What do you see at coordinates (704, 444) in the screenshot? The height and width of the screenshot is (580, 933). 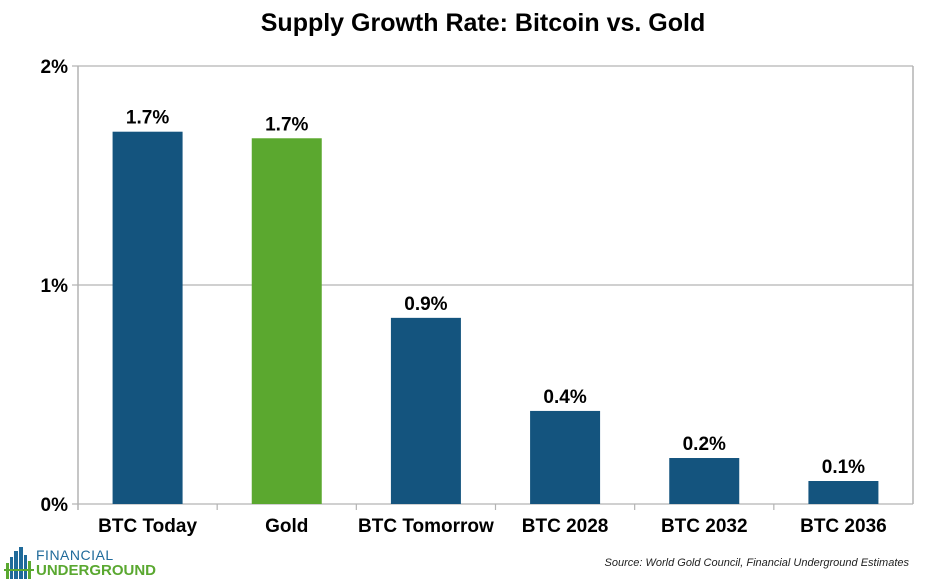 I see `data-label: 0.2%` at bounding box center [704, 444].